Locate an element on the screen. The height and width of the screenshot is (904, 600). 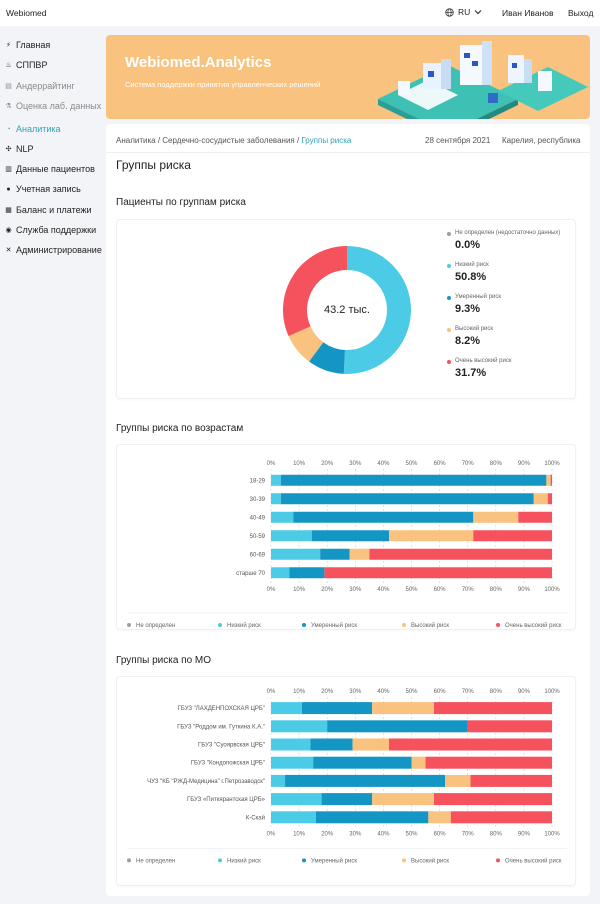
sidebar-item-label: Оценка лаб. данных is located at coordinates (59, 106).